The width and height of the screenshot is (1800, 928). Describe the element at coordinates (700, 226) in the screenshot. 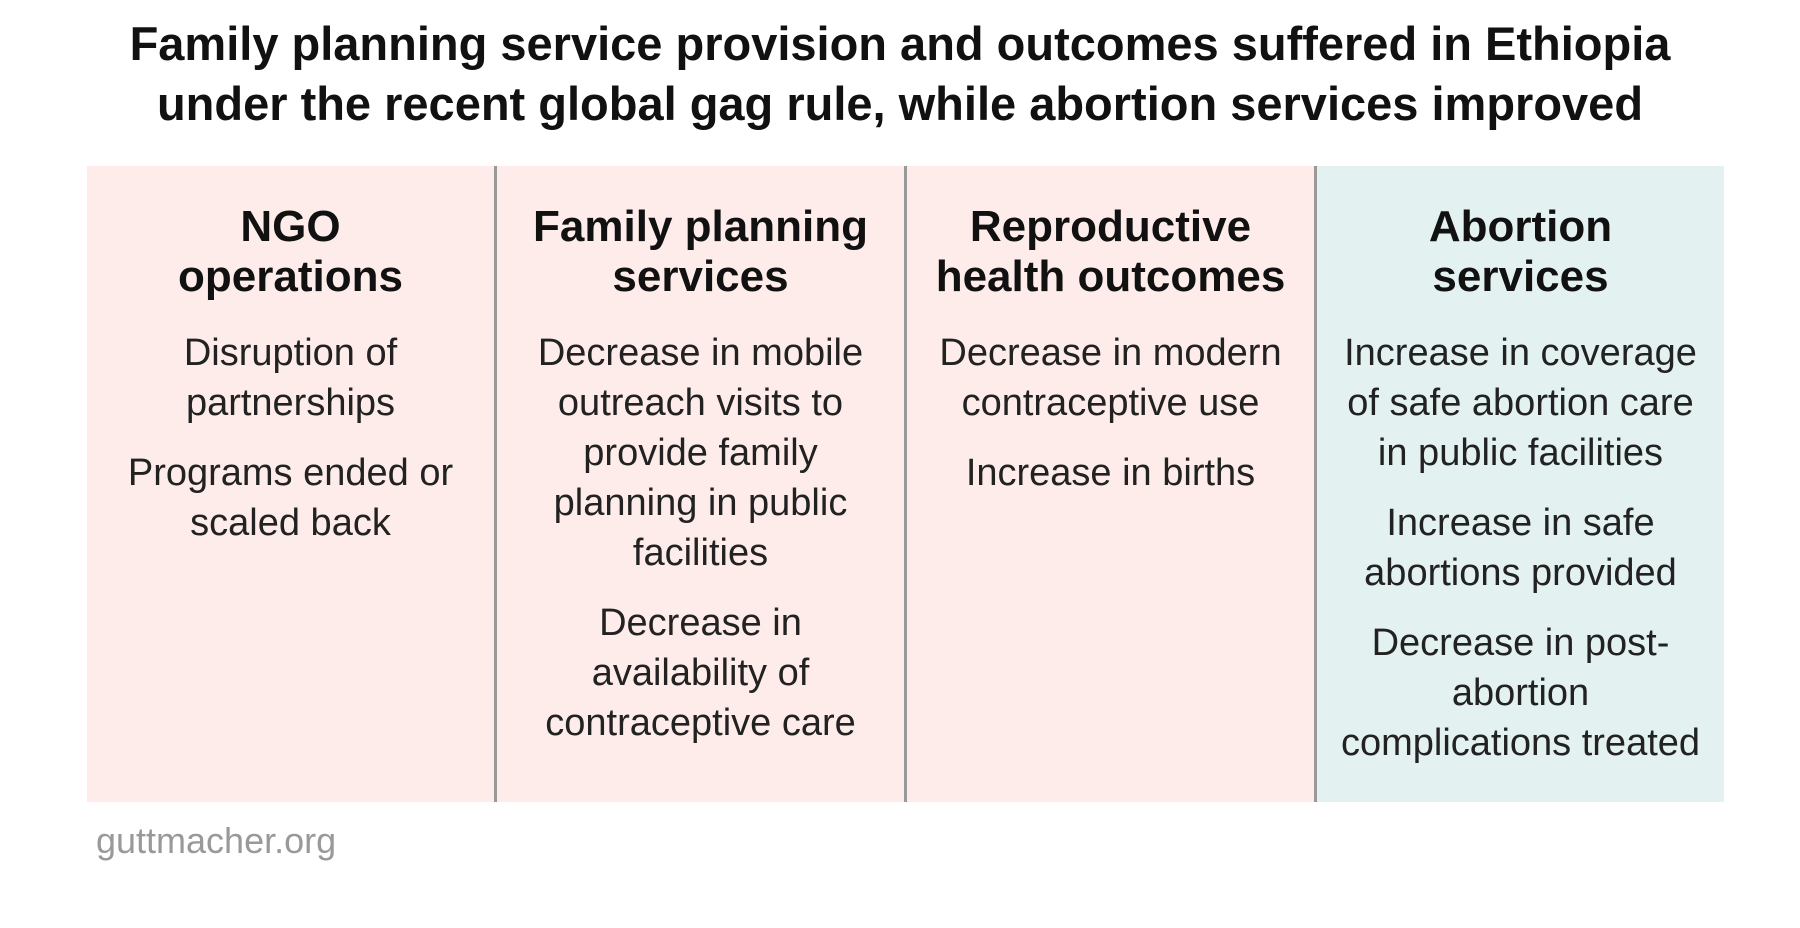

I see `heading-line: Family planning` at that location.